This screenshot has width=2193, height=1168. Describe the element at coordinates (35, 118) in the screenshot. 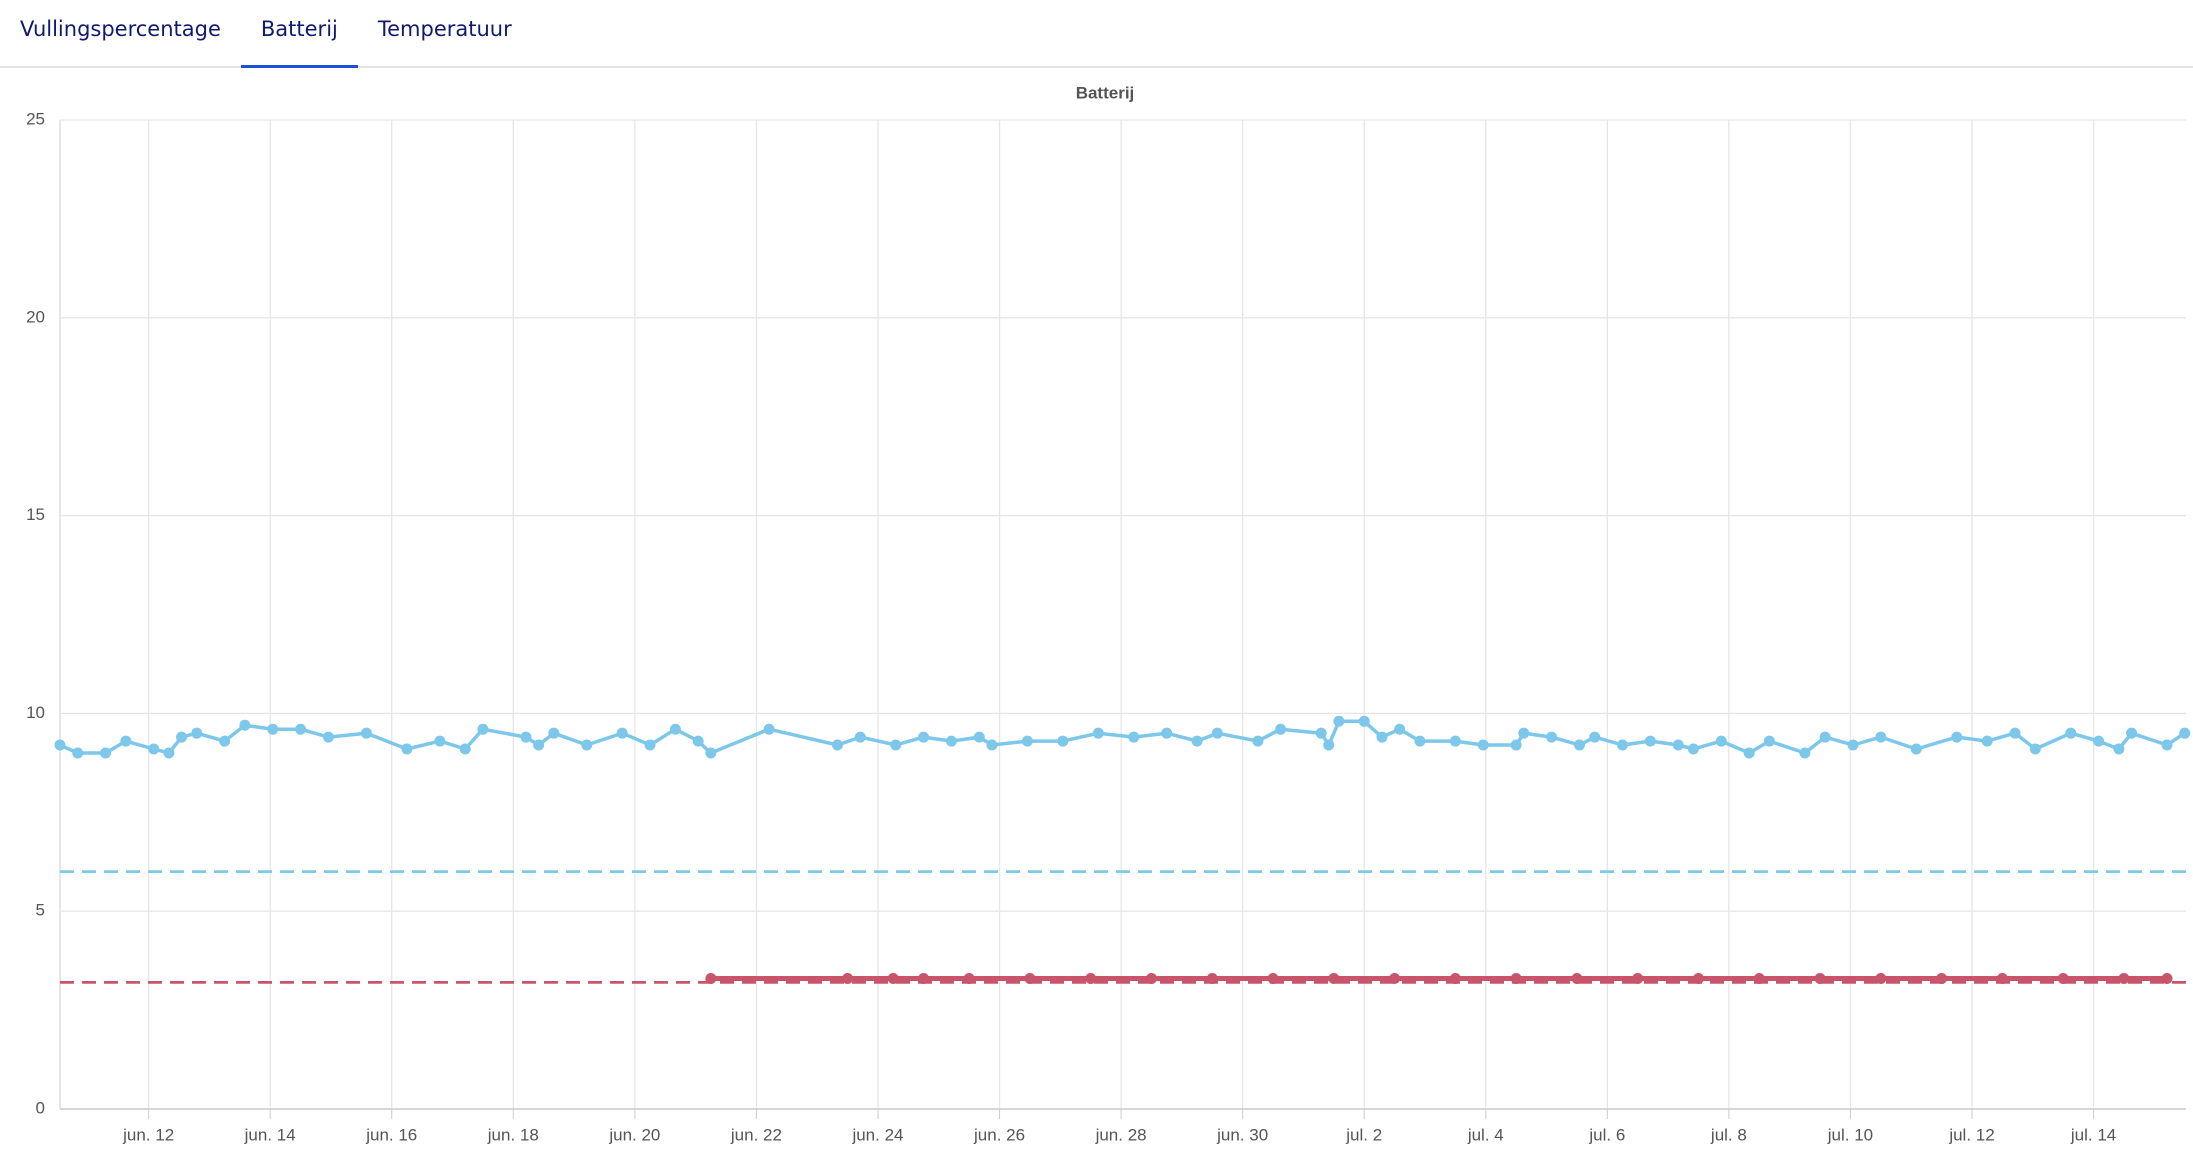

I see `y-tick-label: 25` at that location.